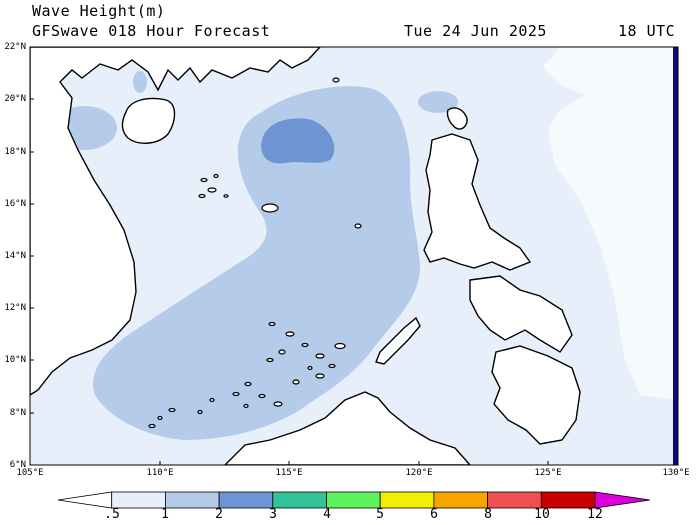 This screenshot has width=700, height=525. I want to click on lon-label-130: 130°E, so click(676, 473).